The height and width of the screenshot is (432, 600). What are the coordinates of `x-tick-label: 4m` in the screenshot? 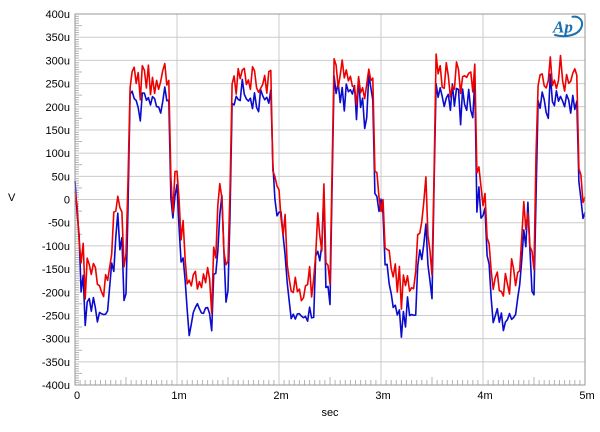 It's located at (484, 396).